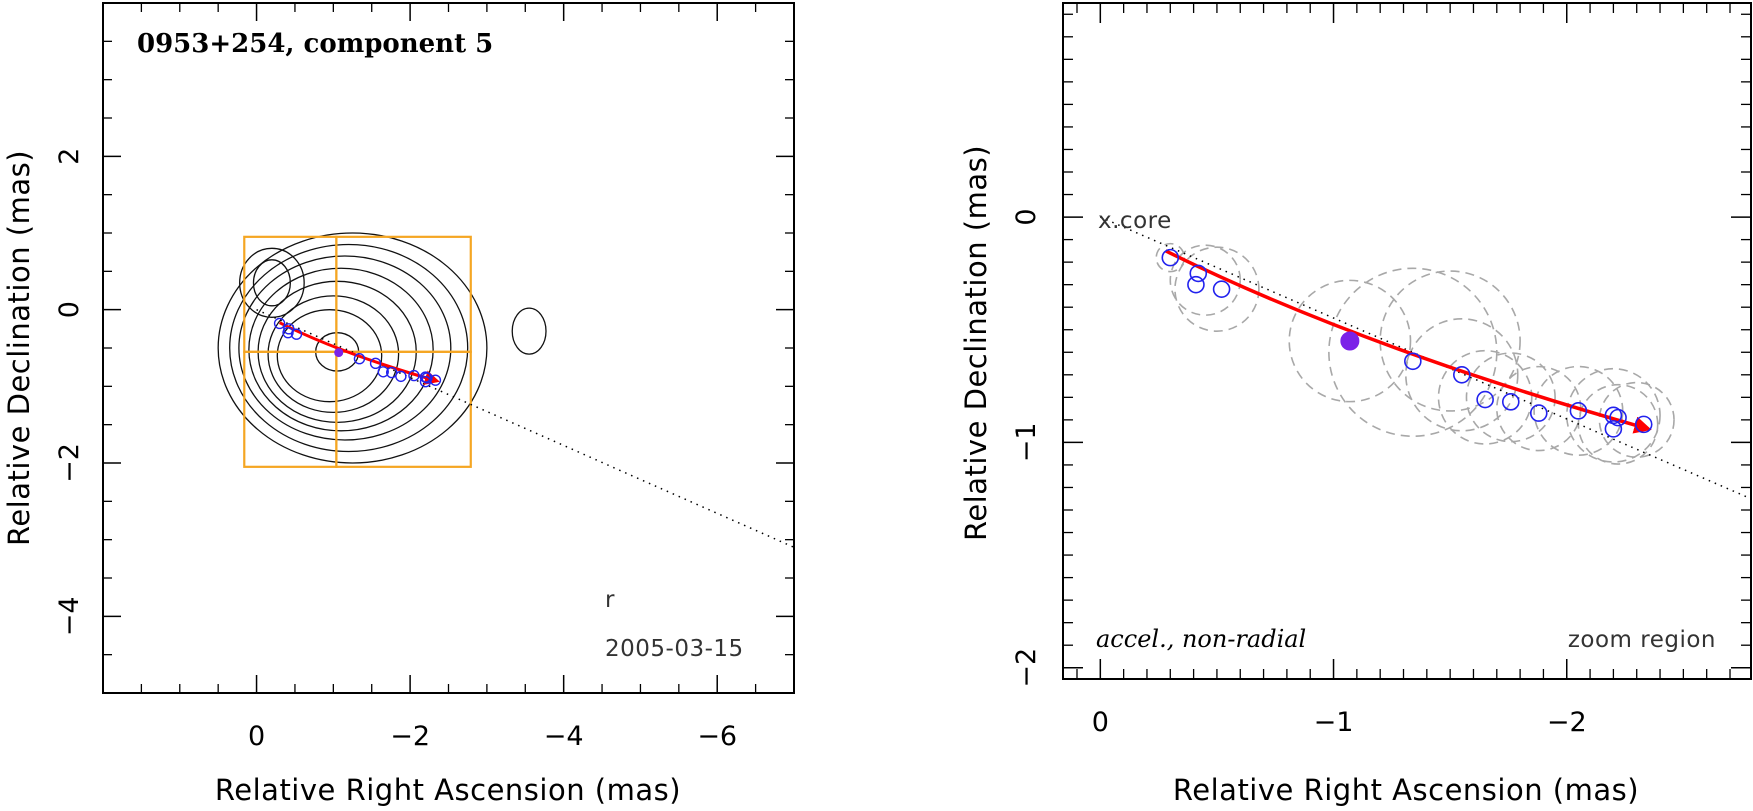 The width and height of the screenshot is (1753, 811). What do you see at coordinates (1135, 221) in the screenshot?
I see `core-label: x.core` at bounding box center [1135, 221].